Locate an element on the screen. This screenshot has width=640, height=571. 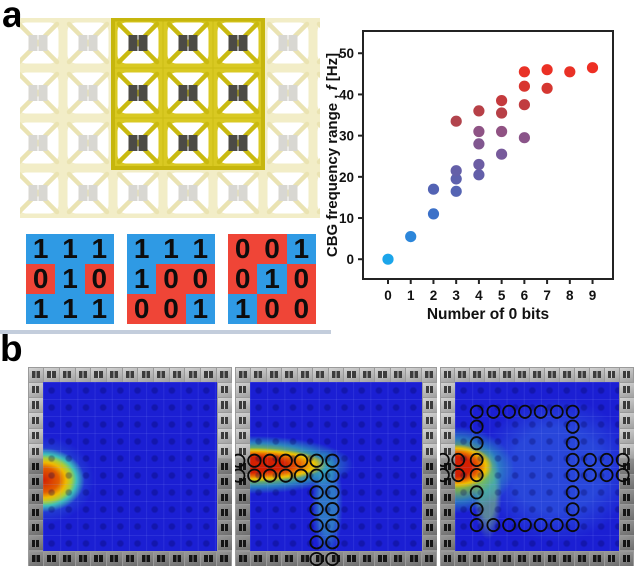
x-tick-label: 3 is located at coordinates (456, 295).